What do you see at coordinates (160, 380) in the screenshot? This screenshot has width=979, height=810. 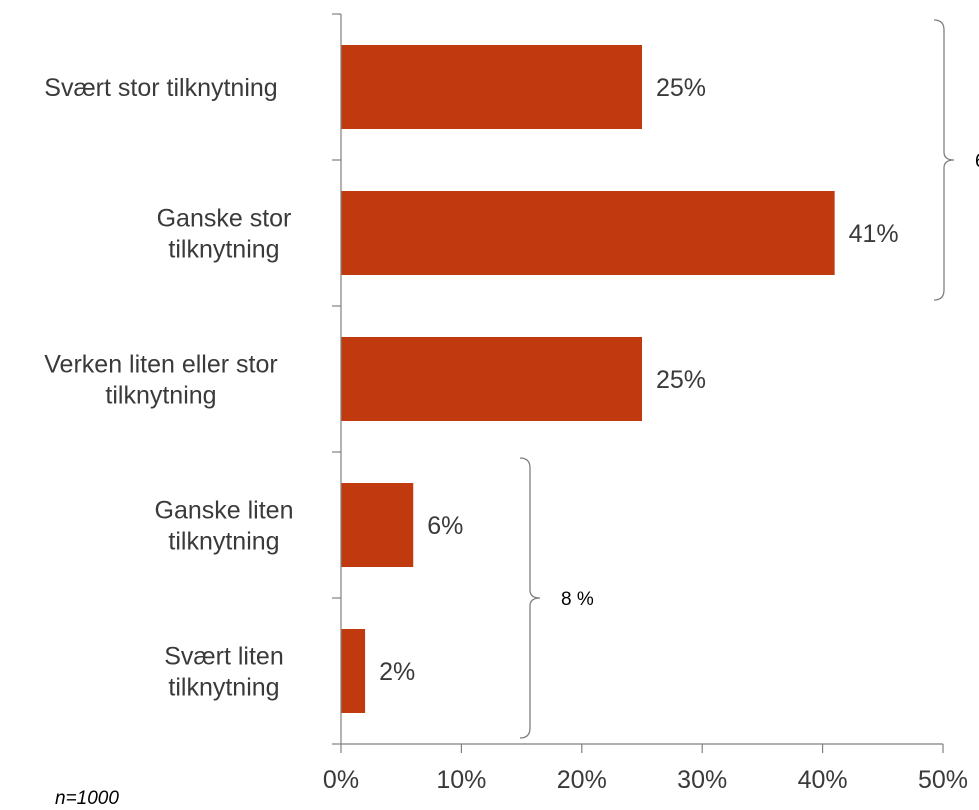 I see `category-label: Verken liten eller stor tilknytning` at bounding box center [160, 380].